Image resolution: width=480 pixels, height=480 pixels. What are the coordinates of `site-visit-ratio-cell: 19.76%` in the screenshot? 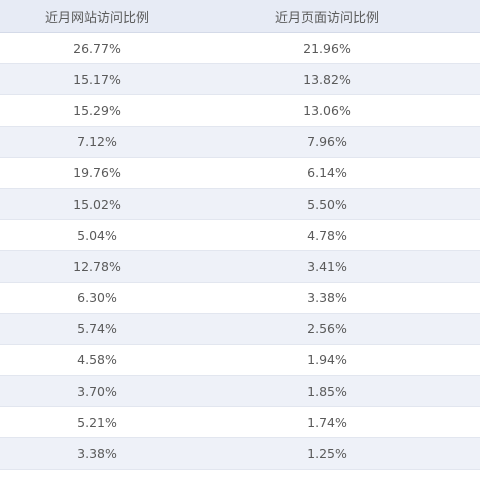 It's located at (97, 173).